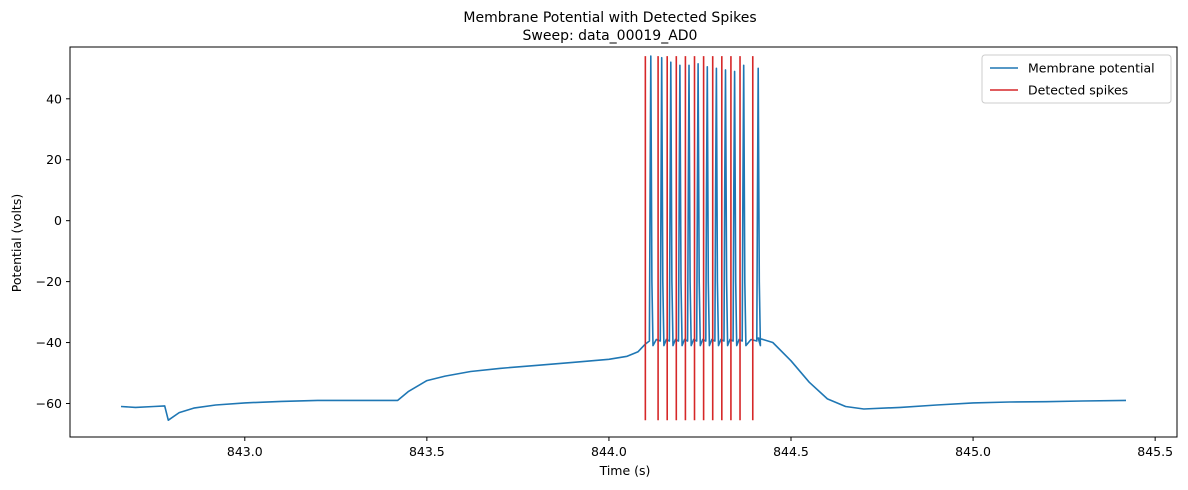 This screenshot has height=490, width=1188. I want to click on x-axis-label: Time (s), so click(625, 470).